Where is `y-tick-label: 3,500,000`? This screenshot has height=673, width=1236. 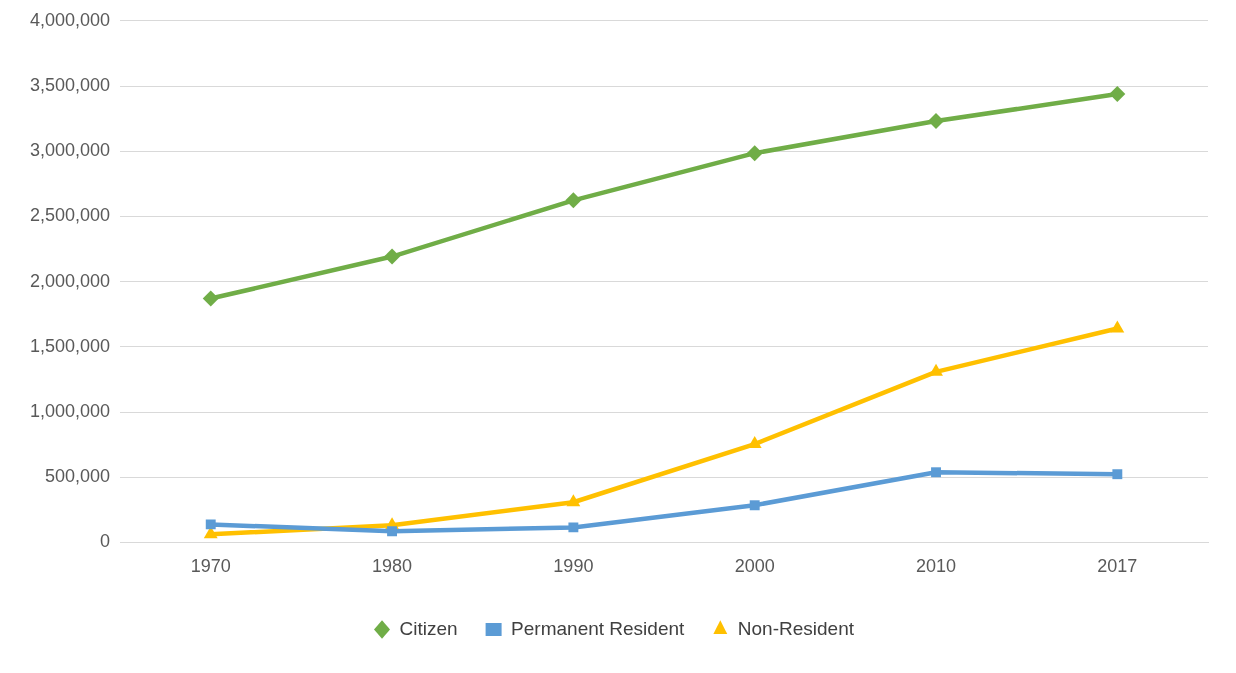
y-tick-label: 3,500,000 is located at coordinates (70, 84).